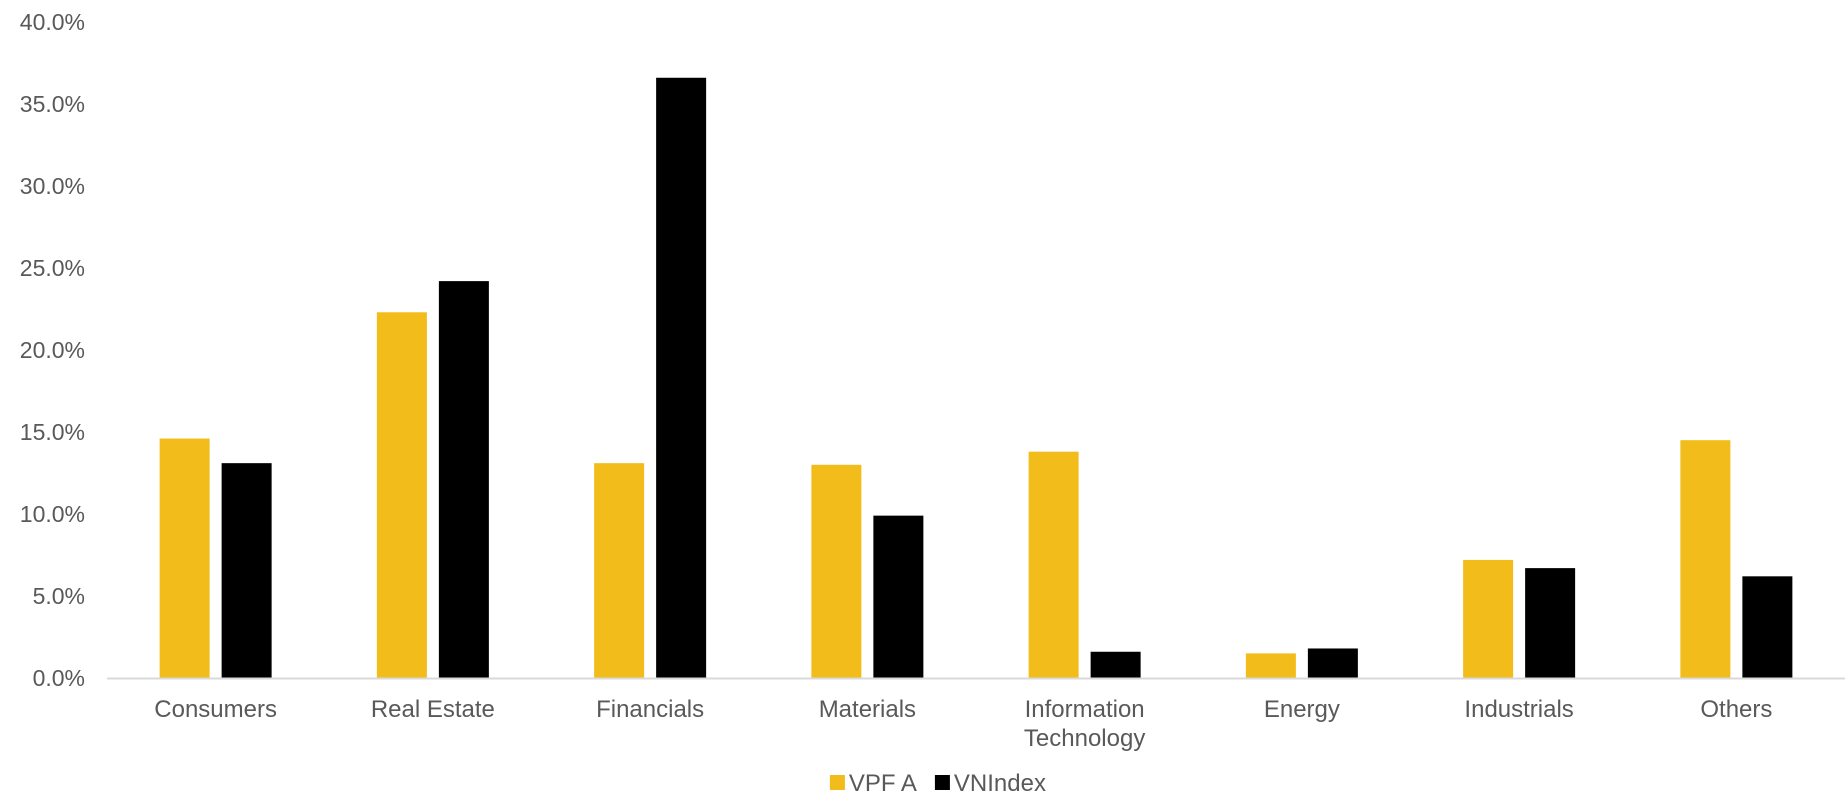  What do you see at coordinates (1518, 709) in the screenshot?
I see `x-tick-label: Industrials` at bounding box center [1518, 709].